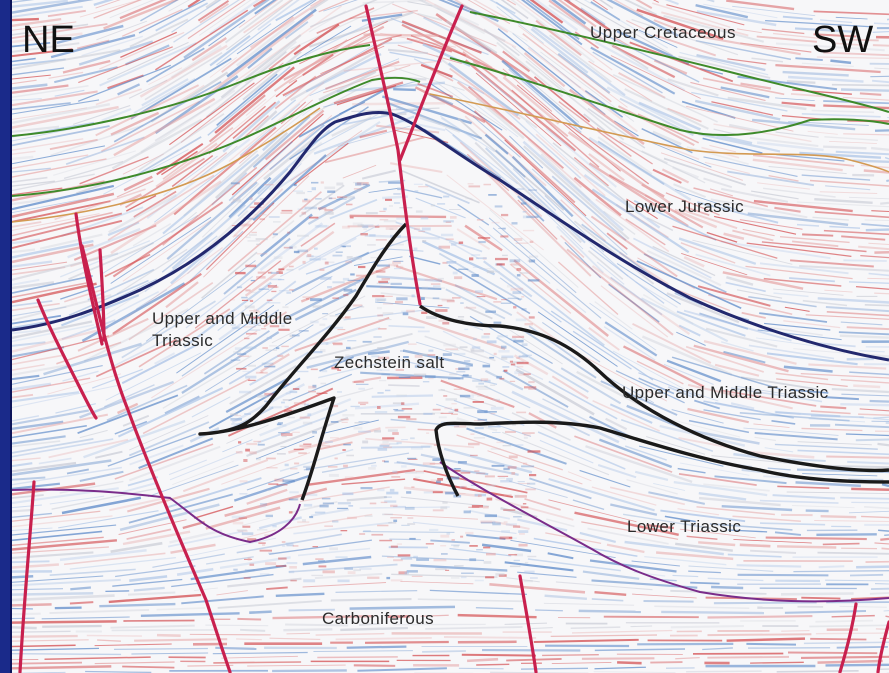 The height and width of the screenshot is (673, 889). I want to click on horizon-orange-right, so click(659, 133).